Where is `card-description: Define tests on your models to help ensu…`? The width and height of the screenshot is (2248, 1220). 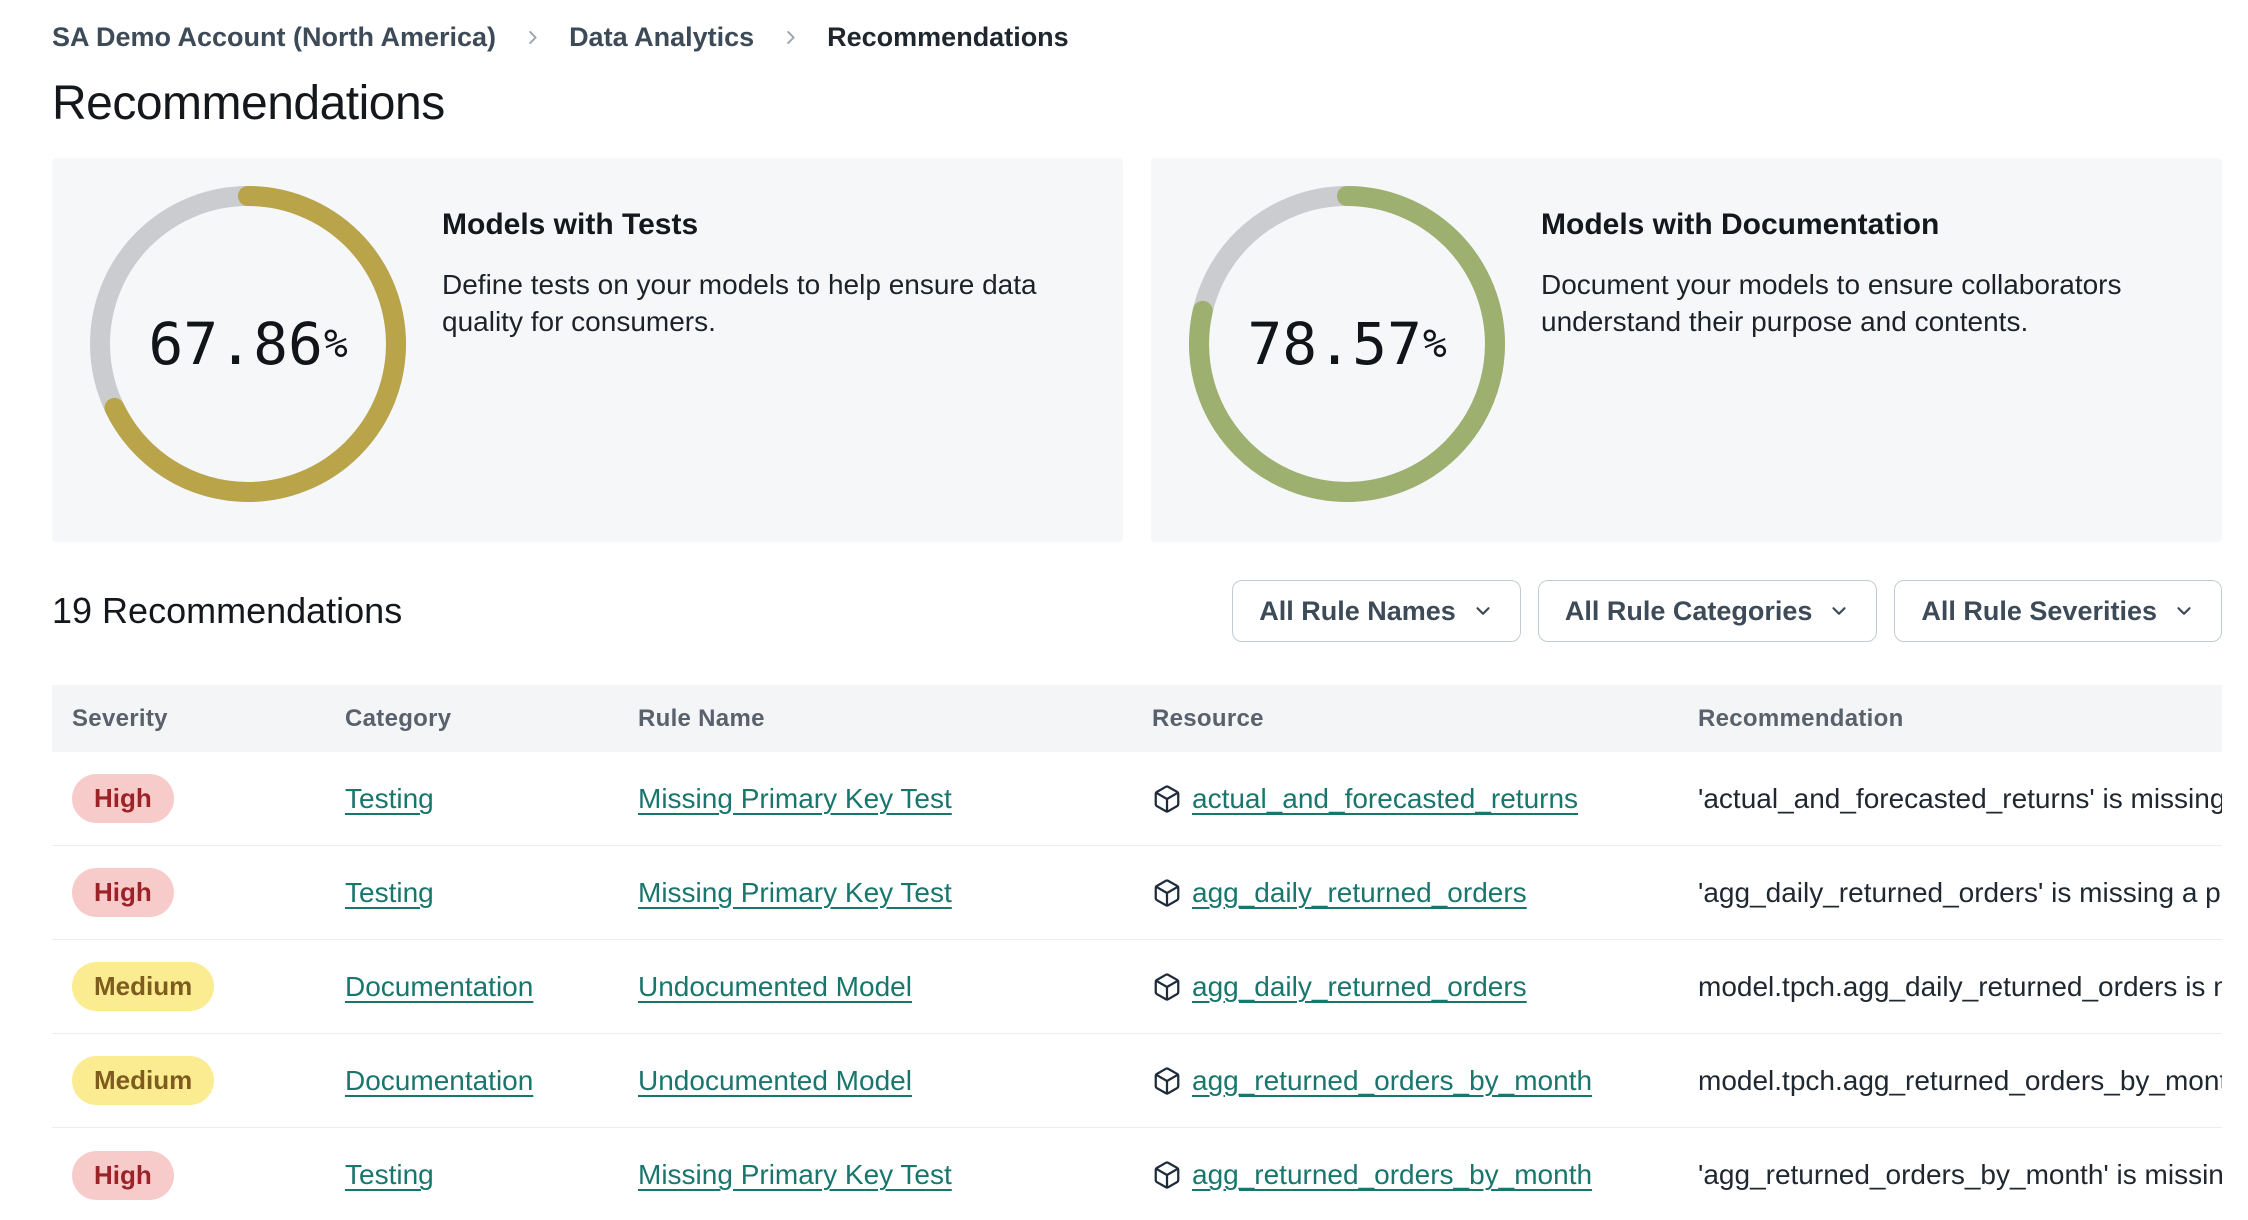
card-description: Define tests on your models to help ensu… is located at coordinates (739, 303).